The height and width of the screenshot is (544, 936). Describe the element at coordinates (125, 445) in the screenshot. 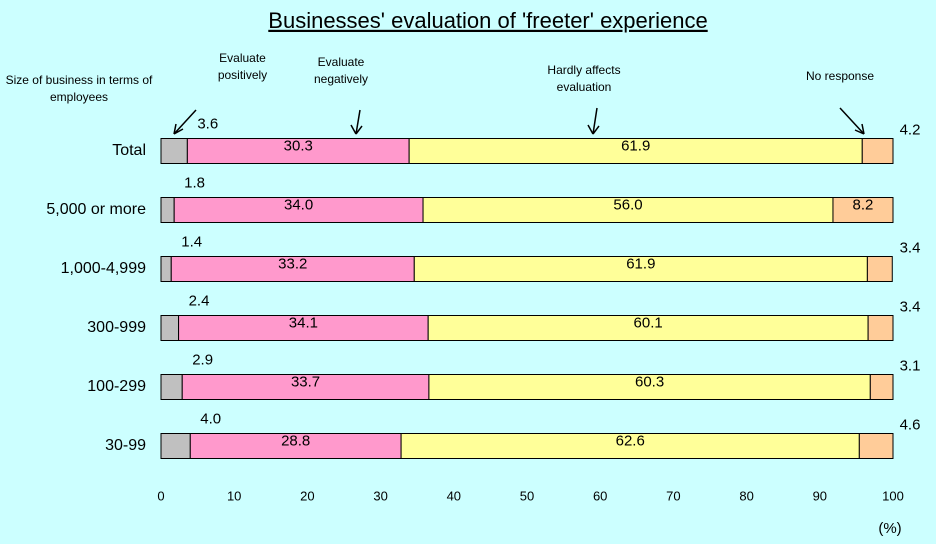

I see `y-tick-label: 30-99` at that location.